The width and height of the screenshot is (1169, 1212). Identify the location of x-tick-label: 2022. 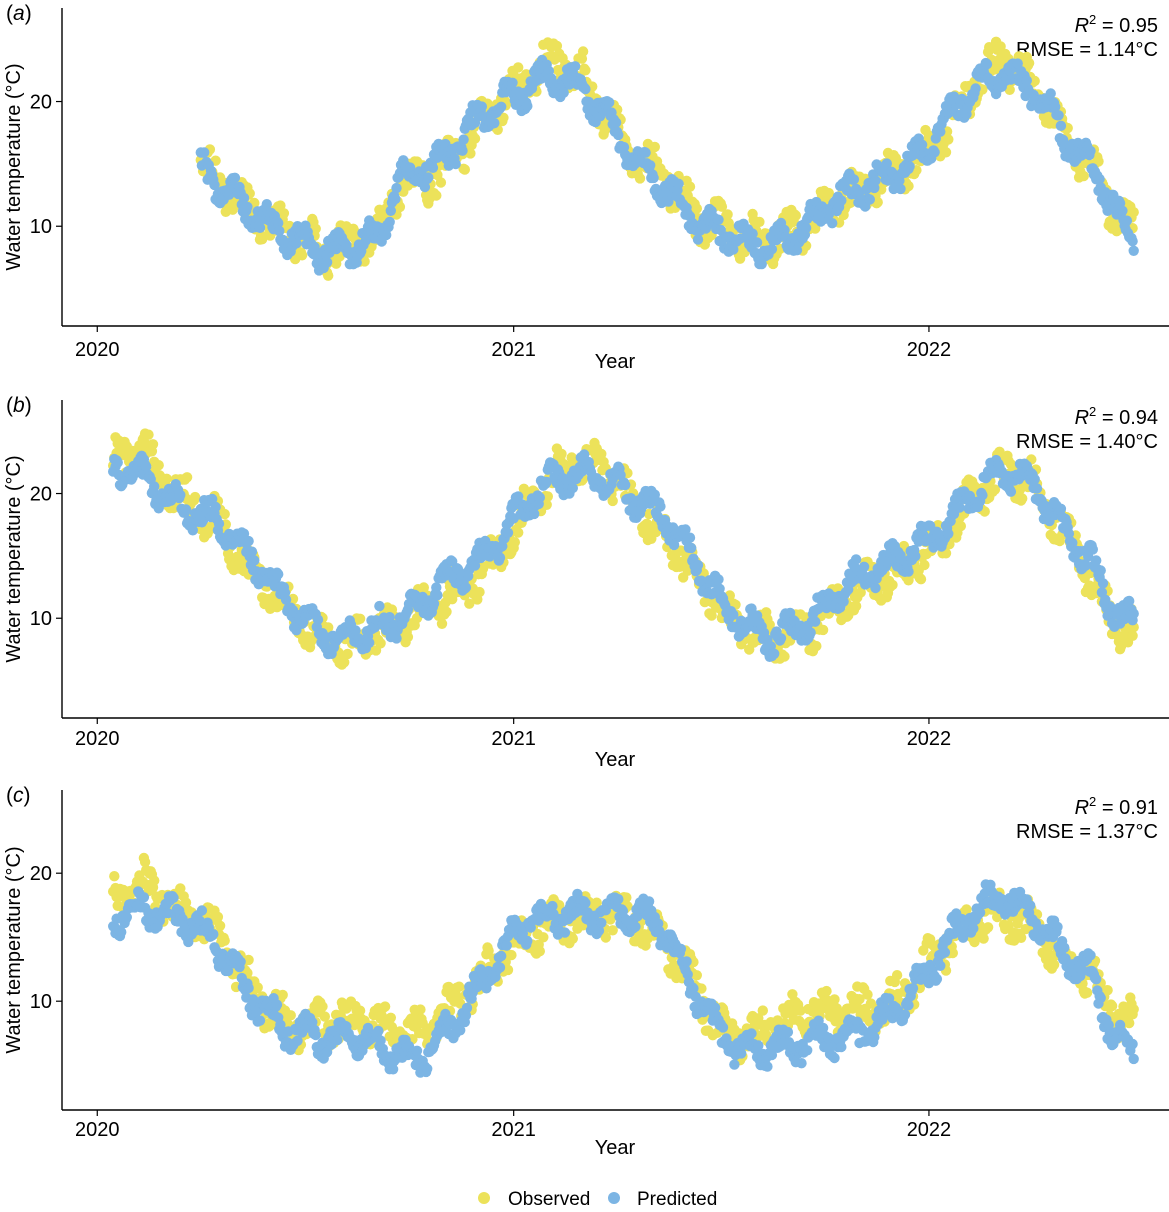
(929, 1130).